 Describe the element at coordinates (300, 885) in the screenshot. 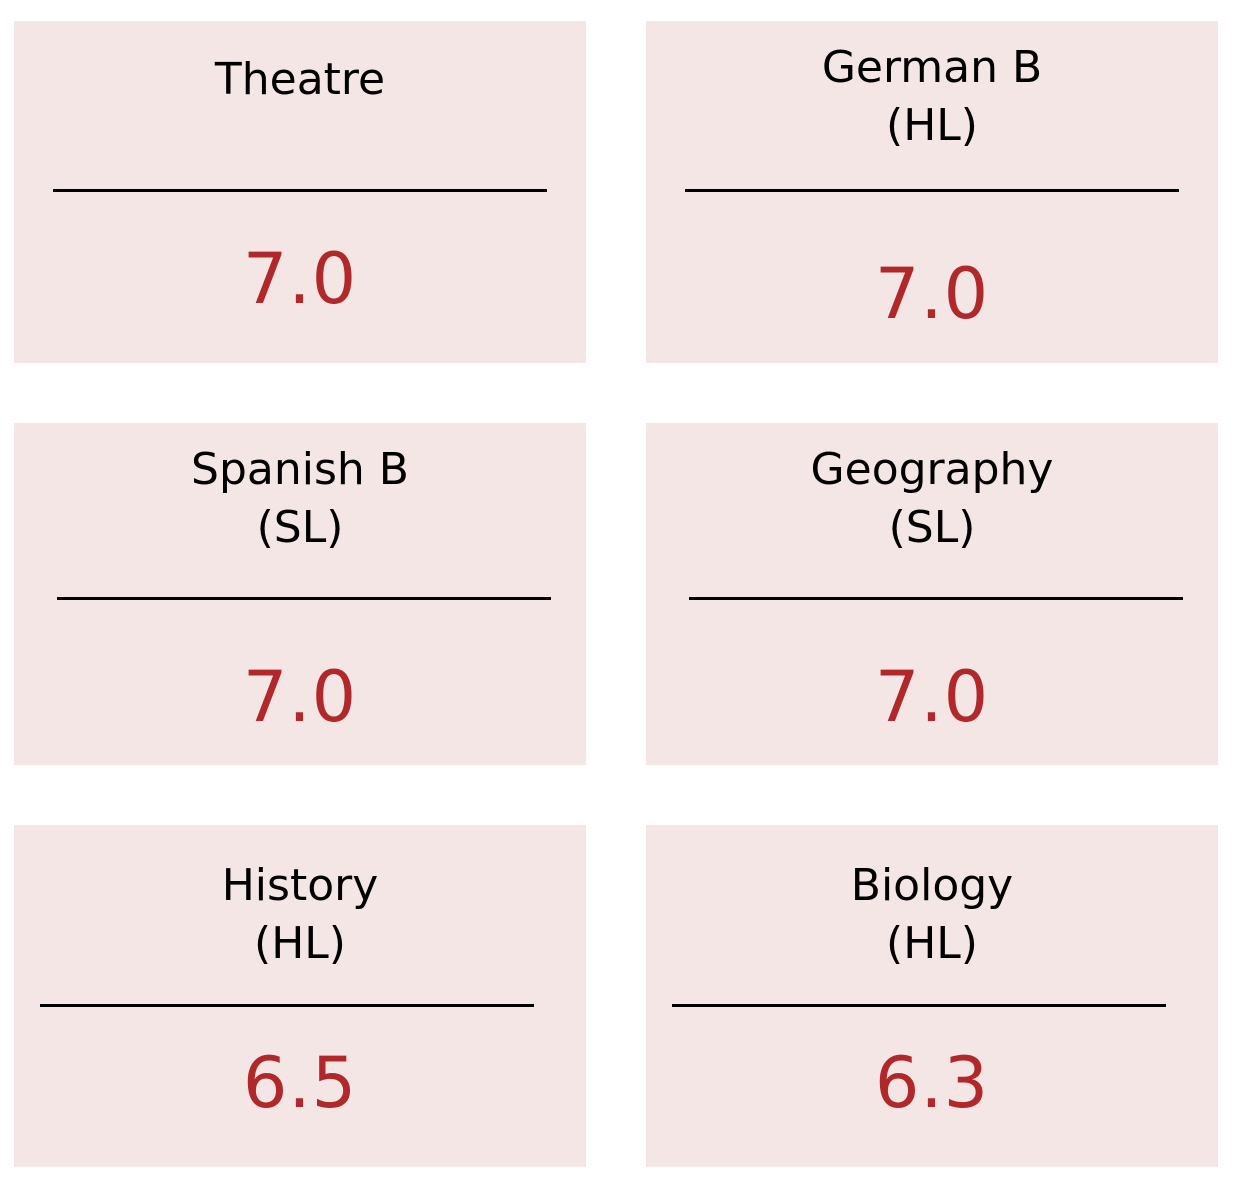

I see `subject-name: History` at that location.